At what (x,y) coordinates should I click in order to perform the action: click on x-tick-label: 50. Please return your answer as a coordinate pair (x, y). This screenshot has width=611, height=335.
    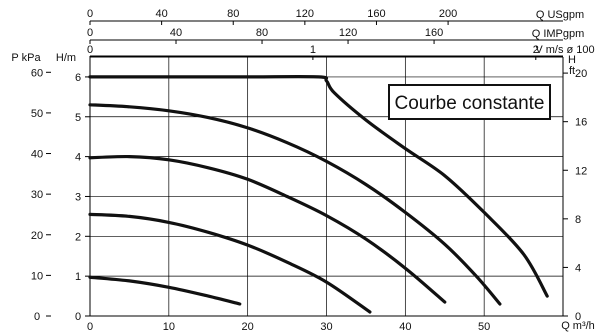
    Looking at the image, I should click on (484, 327).